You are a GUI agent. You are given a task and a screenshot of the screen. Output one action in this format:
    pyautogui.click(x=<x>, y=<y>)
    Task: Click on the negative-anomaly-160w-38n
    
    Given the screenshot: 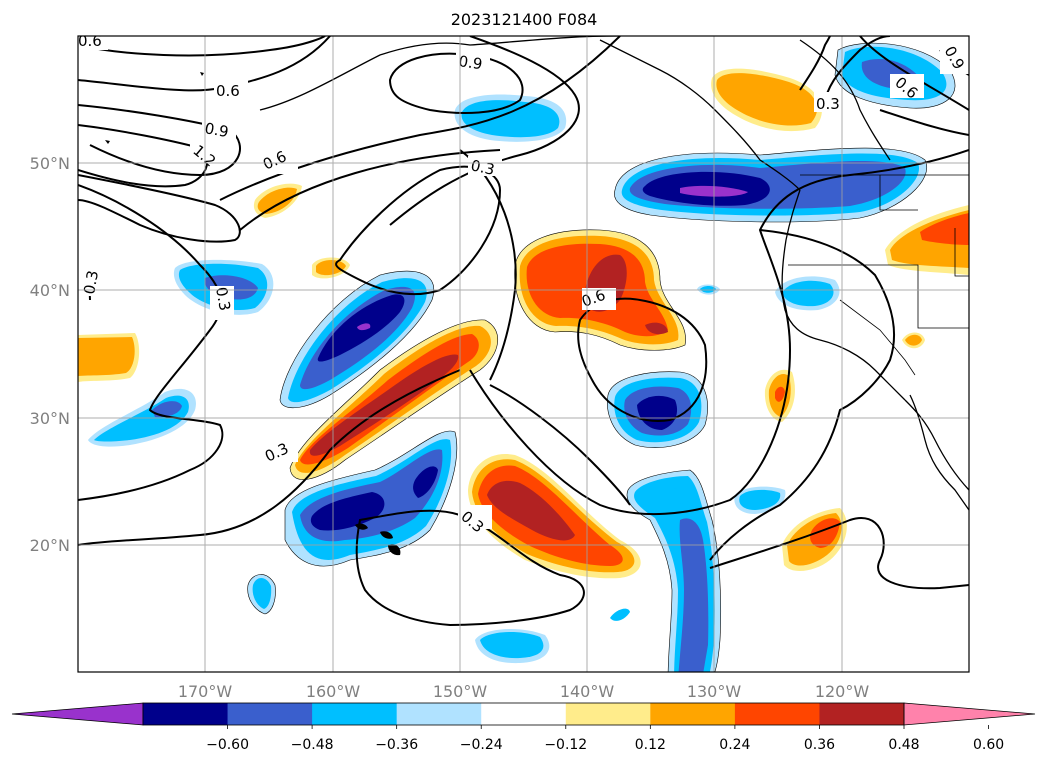 What is the action you would take?
    pyautogui.click(x=357, y=339)
    